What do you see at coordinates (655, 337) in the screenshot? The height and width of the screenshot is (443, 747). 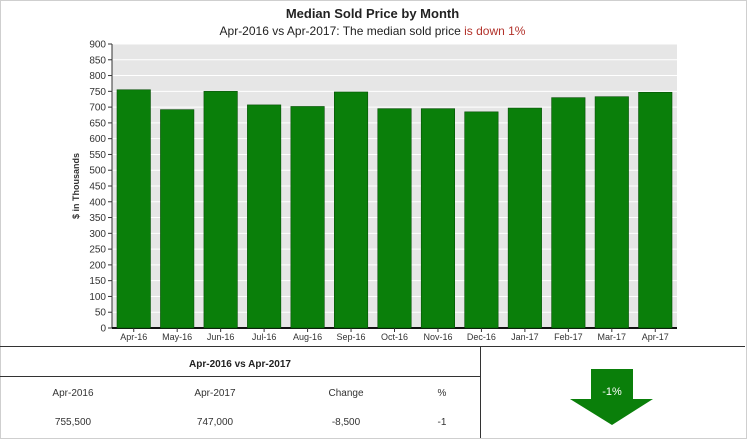 I see `x-tick-label: Apr-17` at bounding box center [655, 337].